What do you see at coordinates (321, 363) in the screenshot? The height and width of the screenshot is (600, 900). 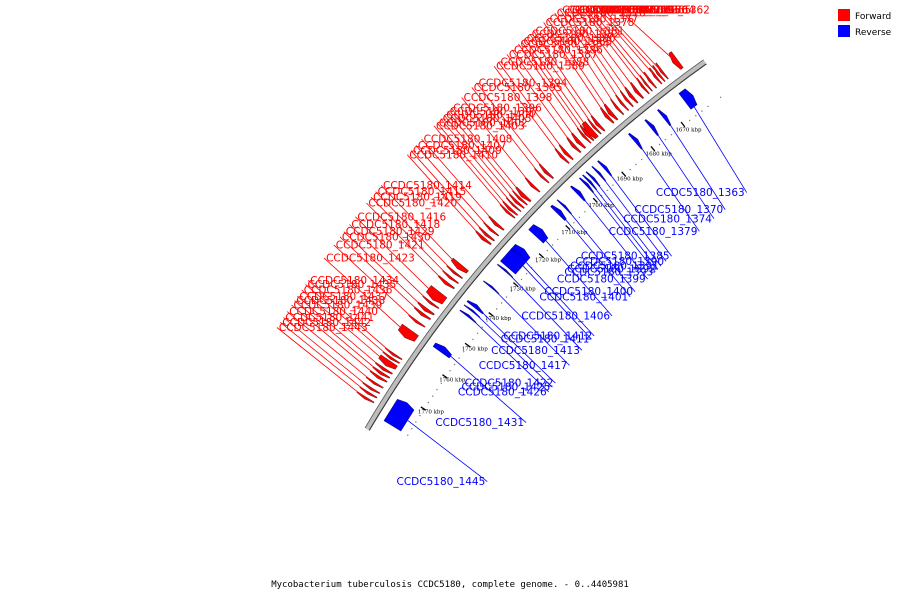 I see `gene-ccdc5180-1443-leader` at bounding box center [321, 363].